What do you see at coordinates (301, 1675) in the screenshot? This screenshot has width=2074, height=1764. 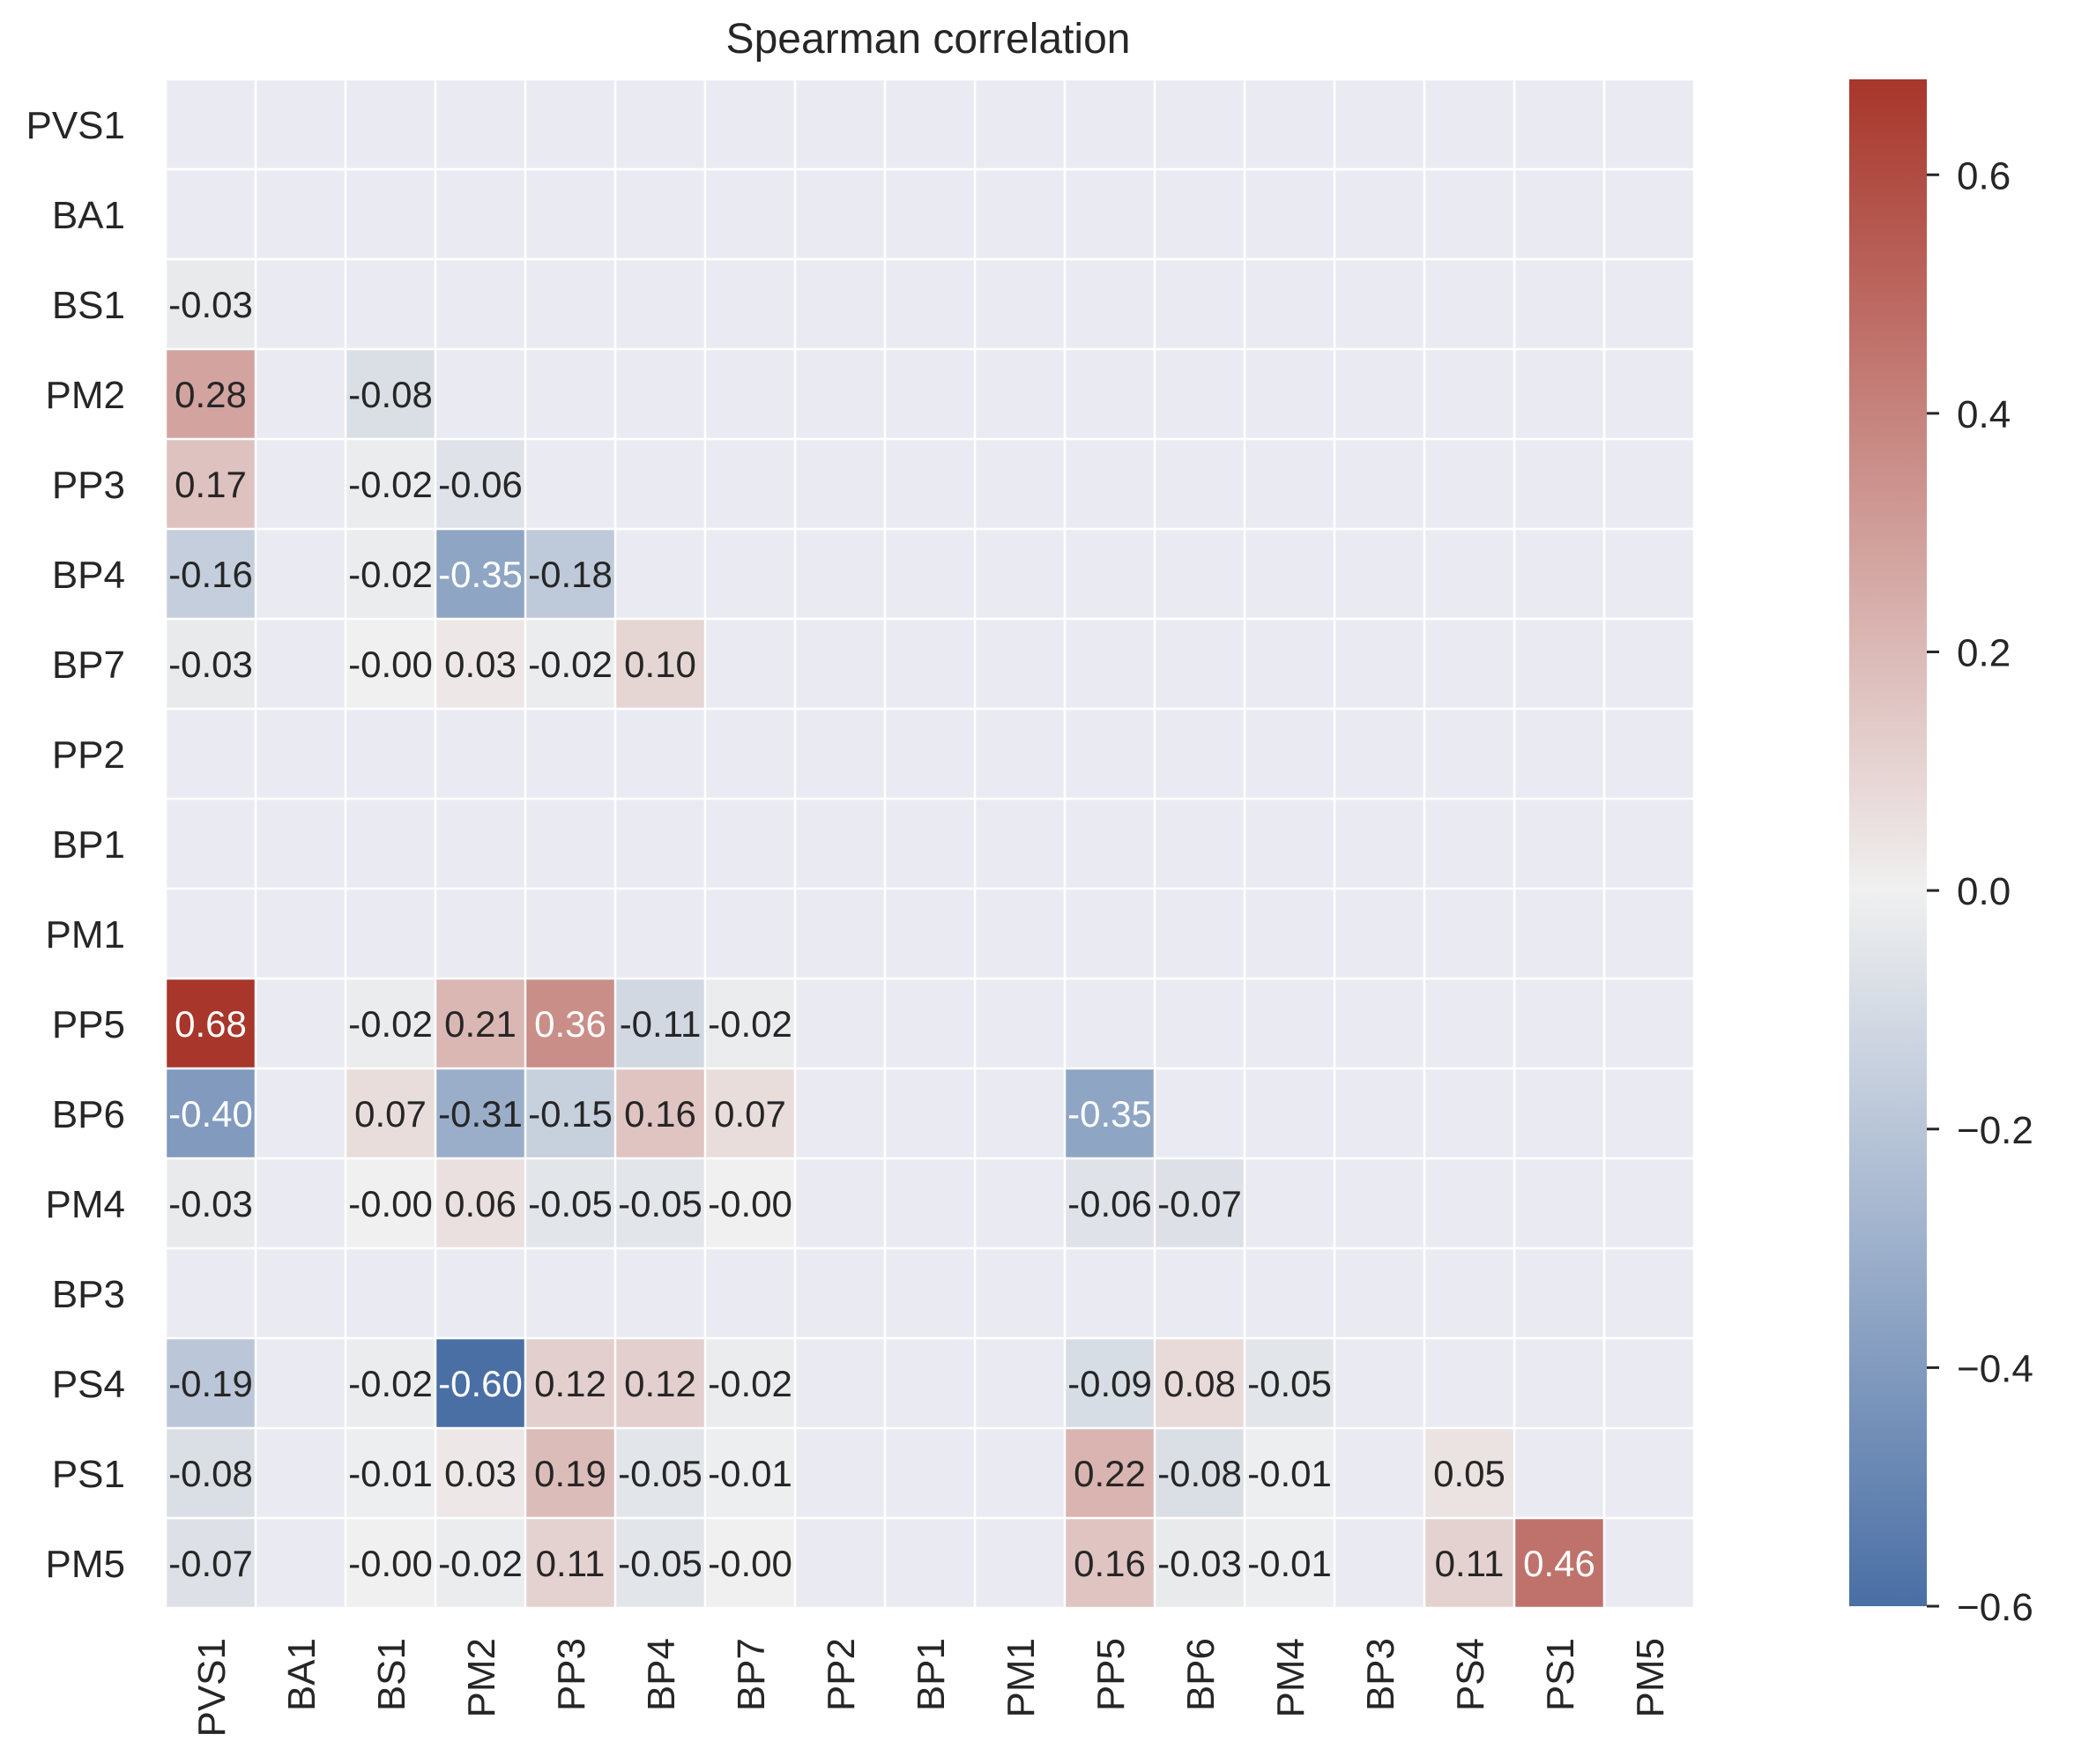 I see `x-tick-label-ba1: BA1` at bounding box center [301, 1675].